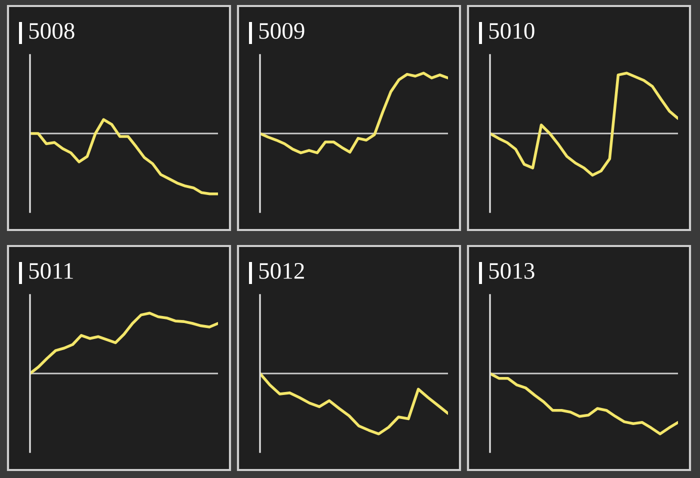 The image size is (700, 478). I want to click on chart-title: 5010, so click(511, 30).